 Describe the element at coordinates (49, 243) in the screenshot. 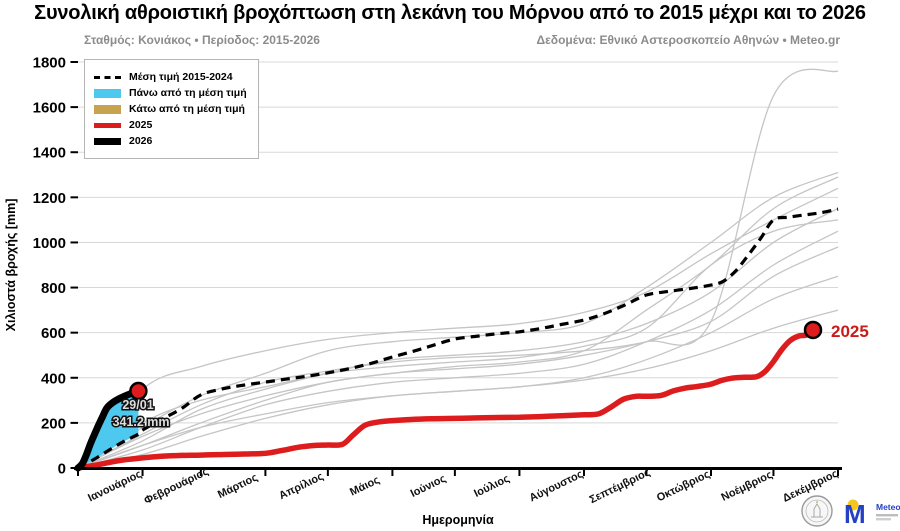

I see `y-tick-label: 1000` at that location.